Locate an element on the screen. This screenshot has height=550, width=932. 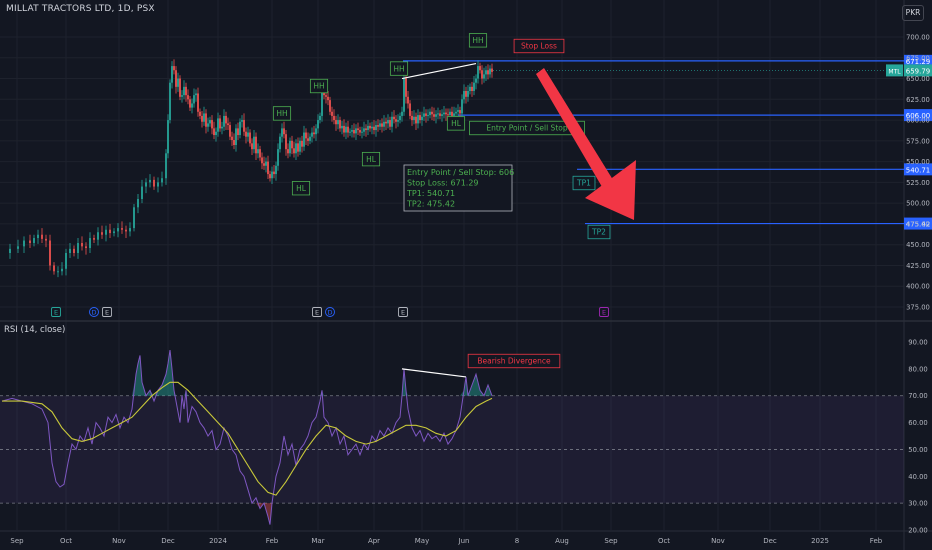
currency-button: PKR is located at coordinates (913, 13).